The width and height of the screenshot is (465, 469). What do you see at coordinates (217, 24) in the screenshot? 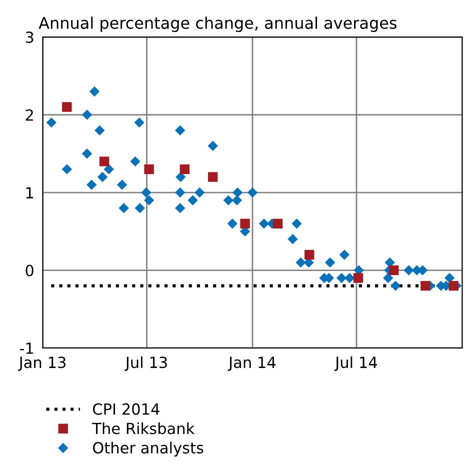
I see `chart-title: Annual percentage change, annual averages` at bounding box center [217, 24].